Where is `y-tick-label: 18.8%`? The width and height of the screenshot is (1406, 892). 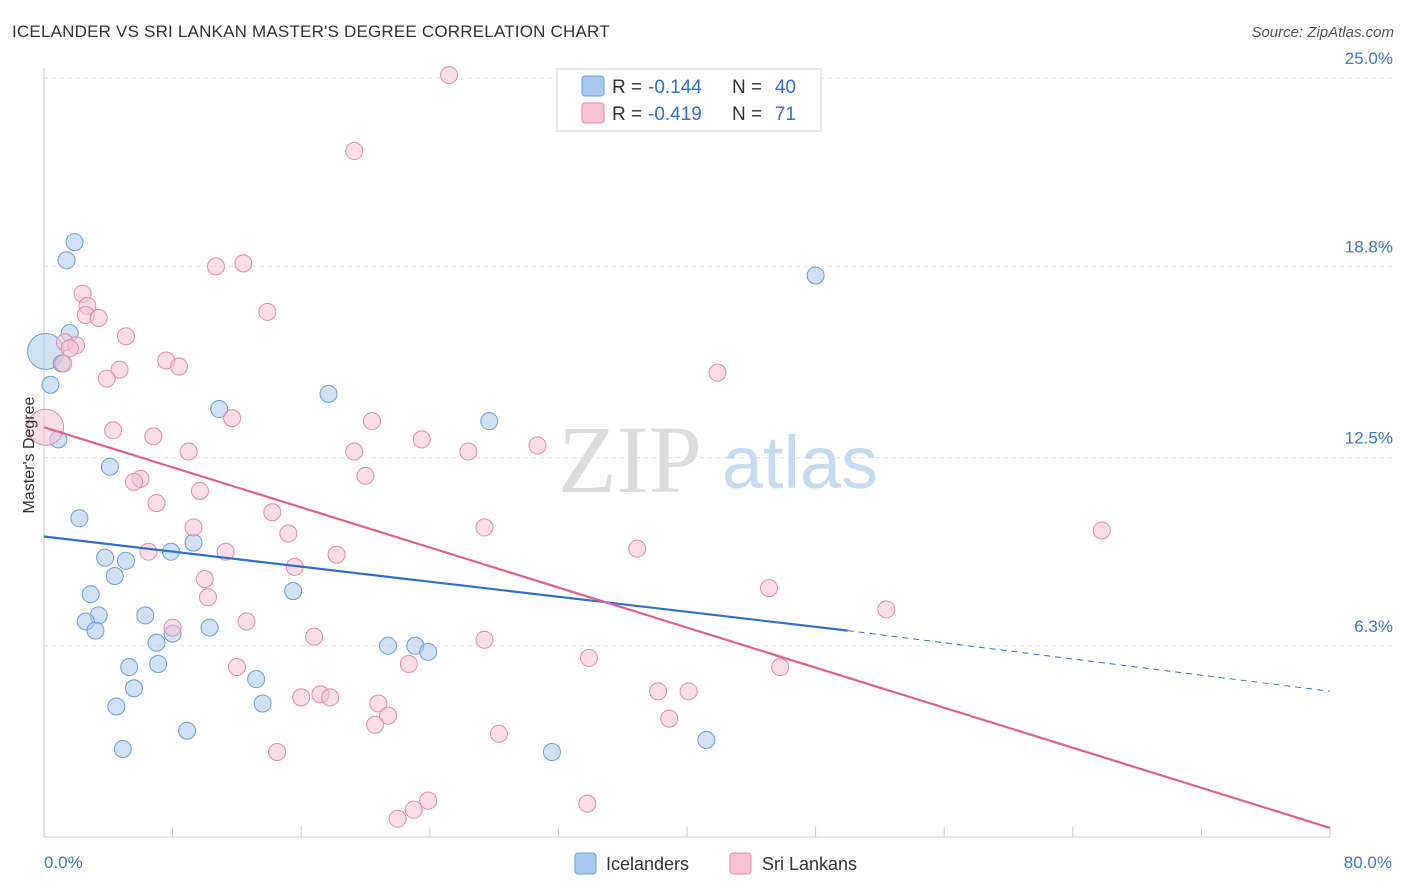 y-tick-label: 18.8% is located at coordinates (1369, 246).